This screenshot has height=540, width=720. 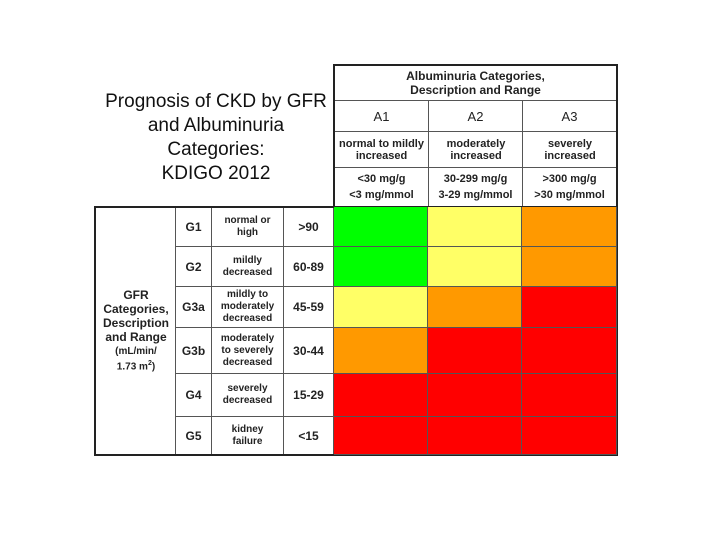 I want to click on risk-cell-g5-a1, so click(x=381, y=436).